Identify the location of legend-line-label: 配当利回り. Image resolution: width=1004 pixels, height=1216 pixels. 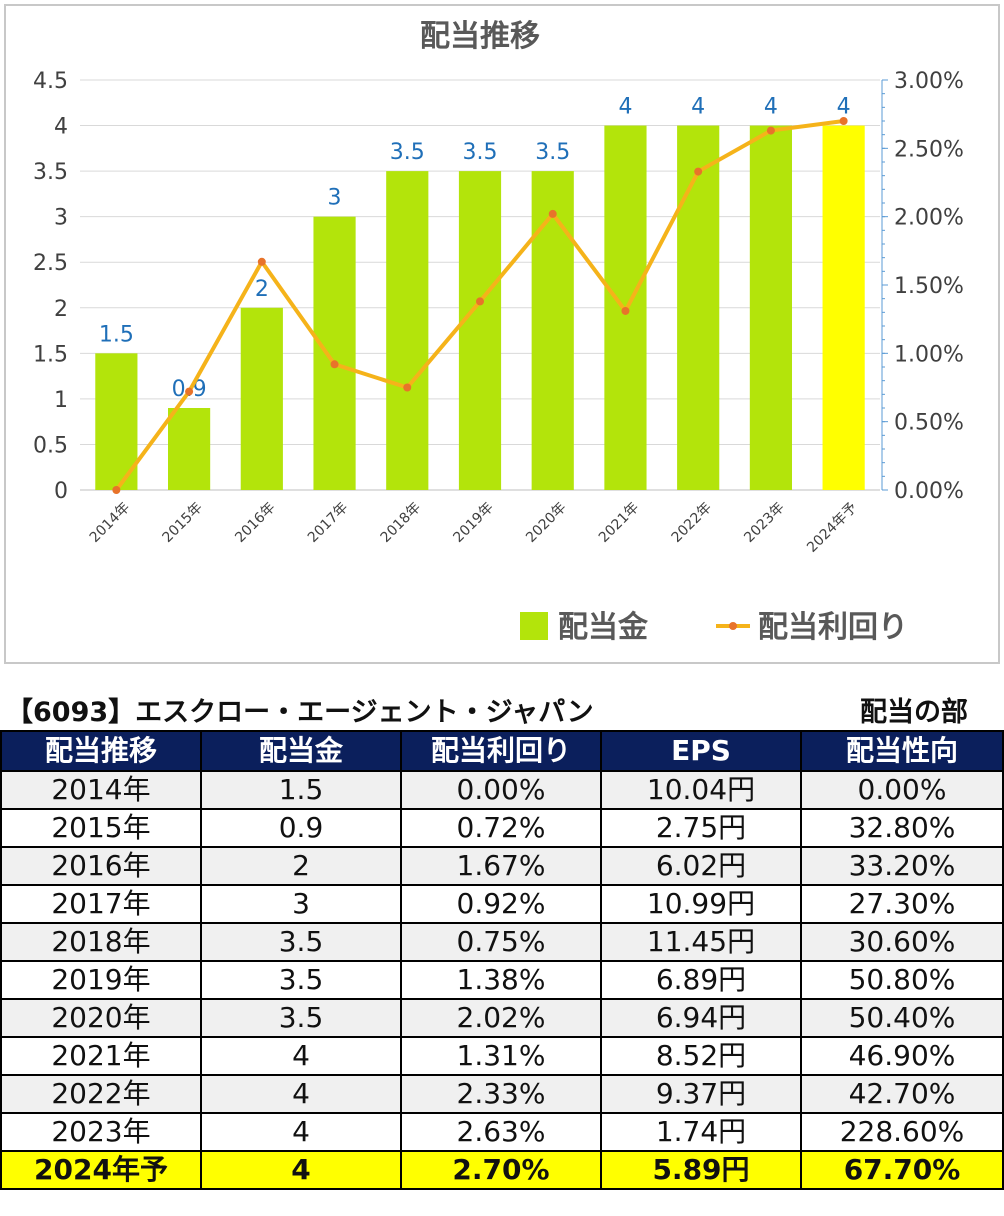
(833, 627).